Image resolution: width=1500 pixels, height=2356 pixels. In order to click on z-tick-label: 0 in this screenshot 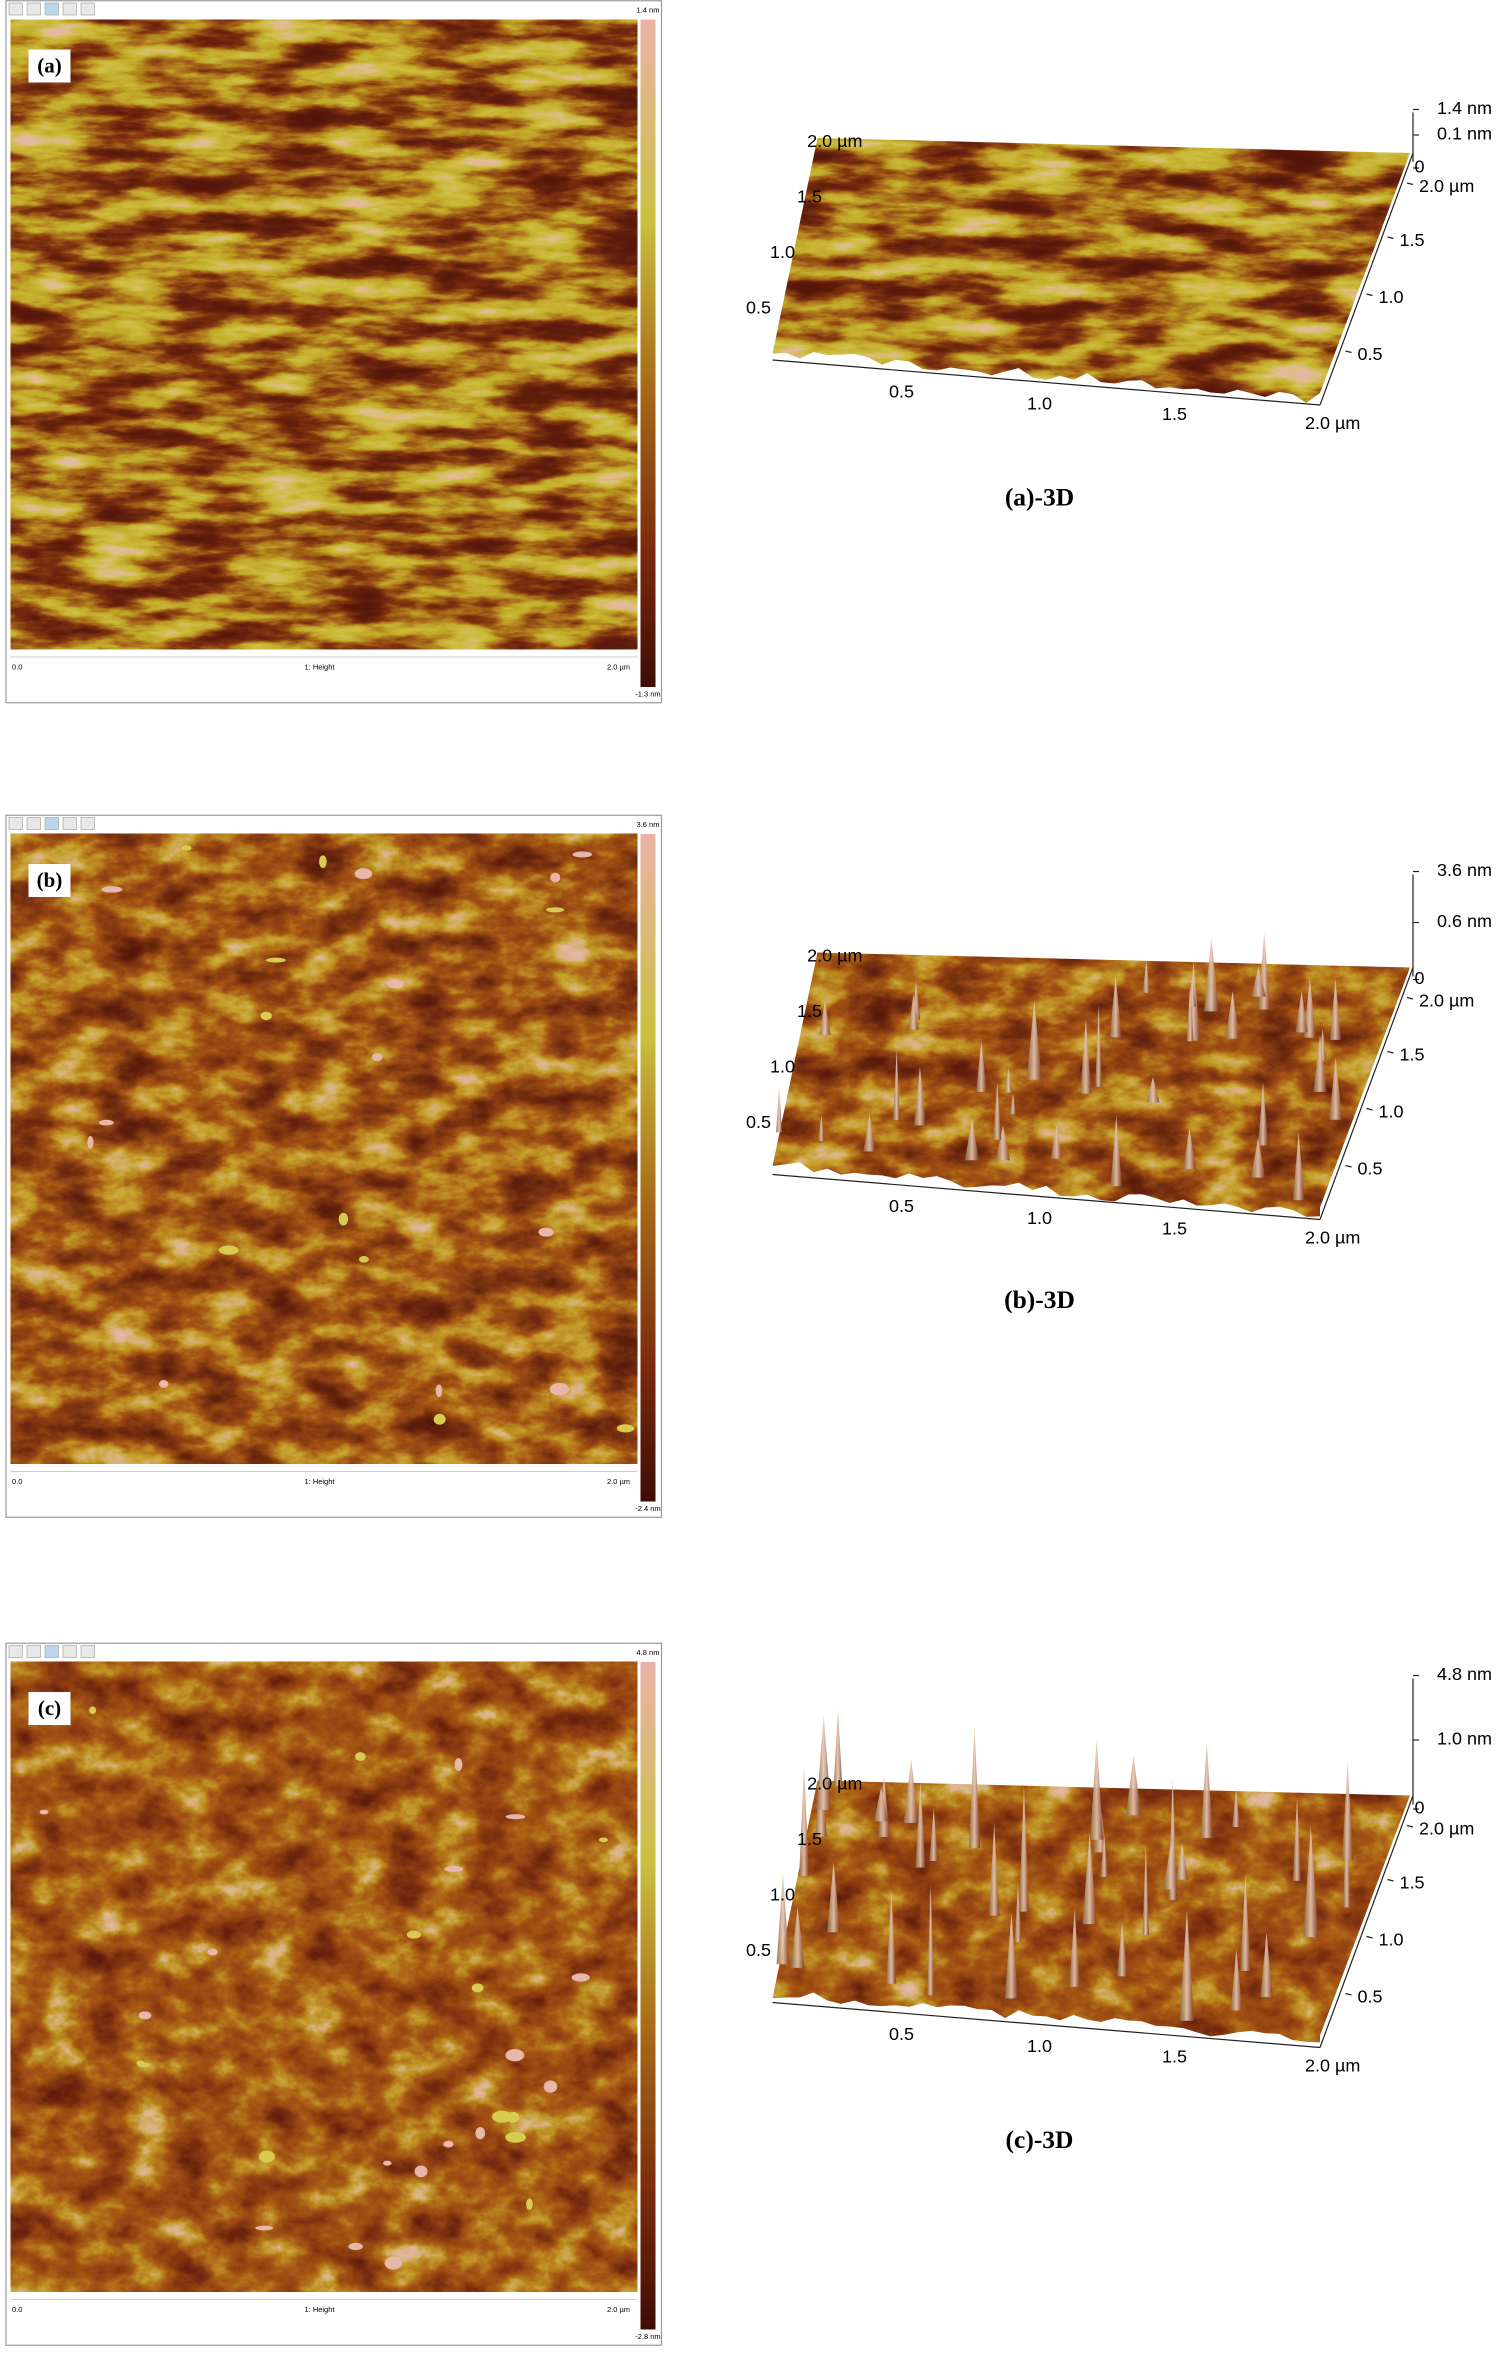, I will do `click(1419, 1808)`.